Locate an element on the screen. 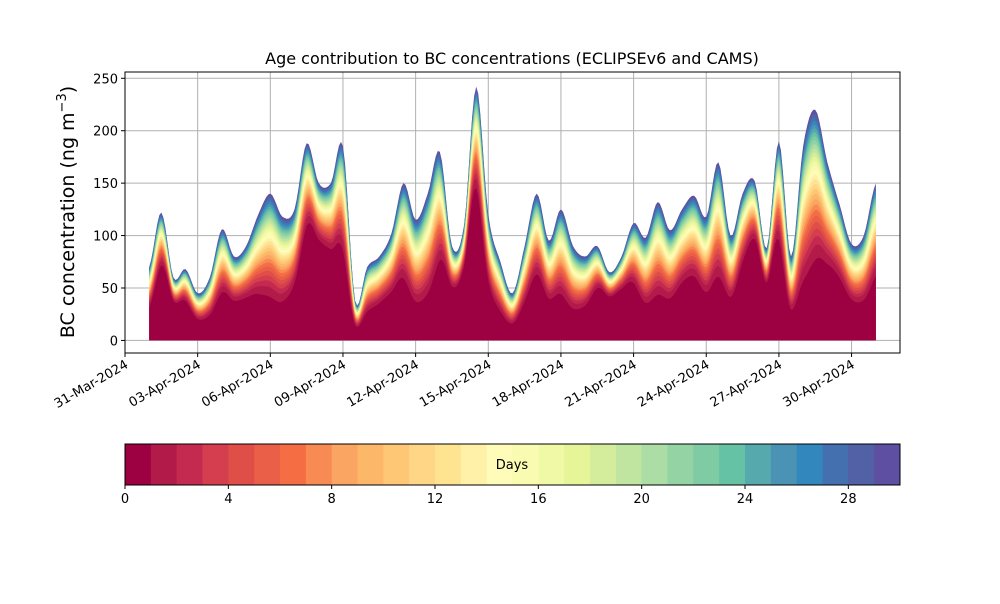 Image resolution: width=1000 pixels, height=604 pixels. x-tick-label: 12-Apr-2024 is located at coordinates (383, 383).